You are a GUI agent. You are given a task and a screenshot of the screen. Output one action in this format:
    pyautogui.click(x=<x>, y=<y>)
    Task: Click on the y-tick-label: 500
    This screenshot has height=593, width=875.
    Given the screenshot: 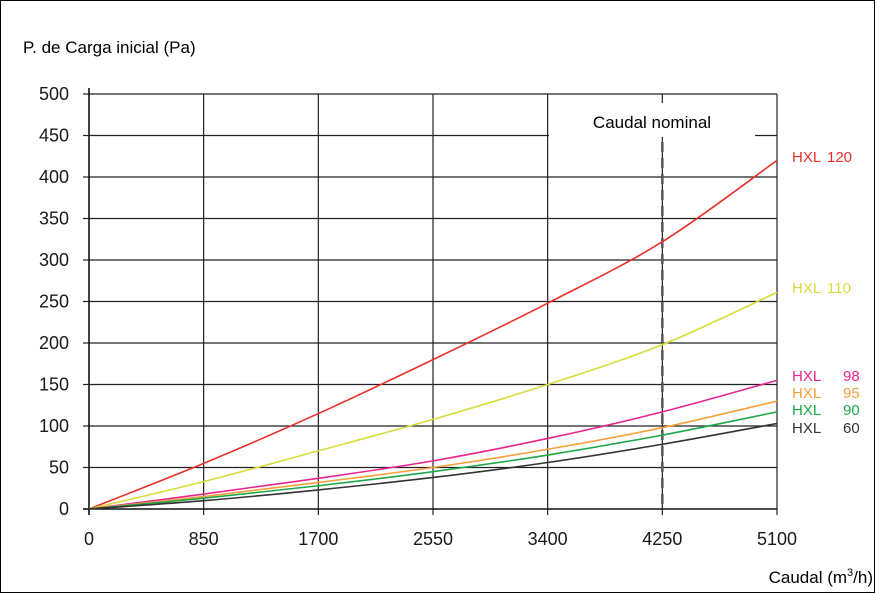 What is the action you would take?
    pyautogui.click(x=54, y=94)
    